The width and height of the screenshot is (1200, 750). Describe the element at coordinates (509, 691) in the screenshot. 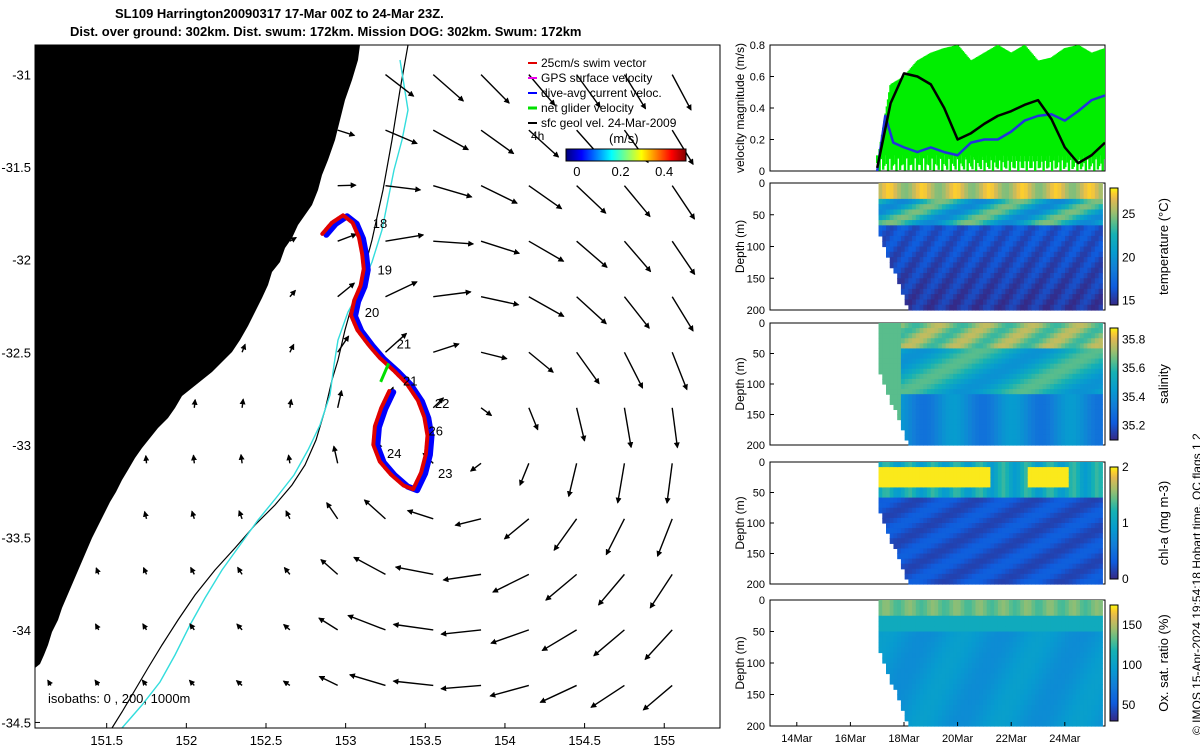

I see `current-vector` at that location.